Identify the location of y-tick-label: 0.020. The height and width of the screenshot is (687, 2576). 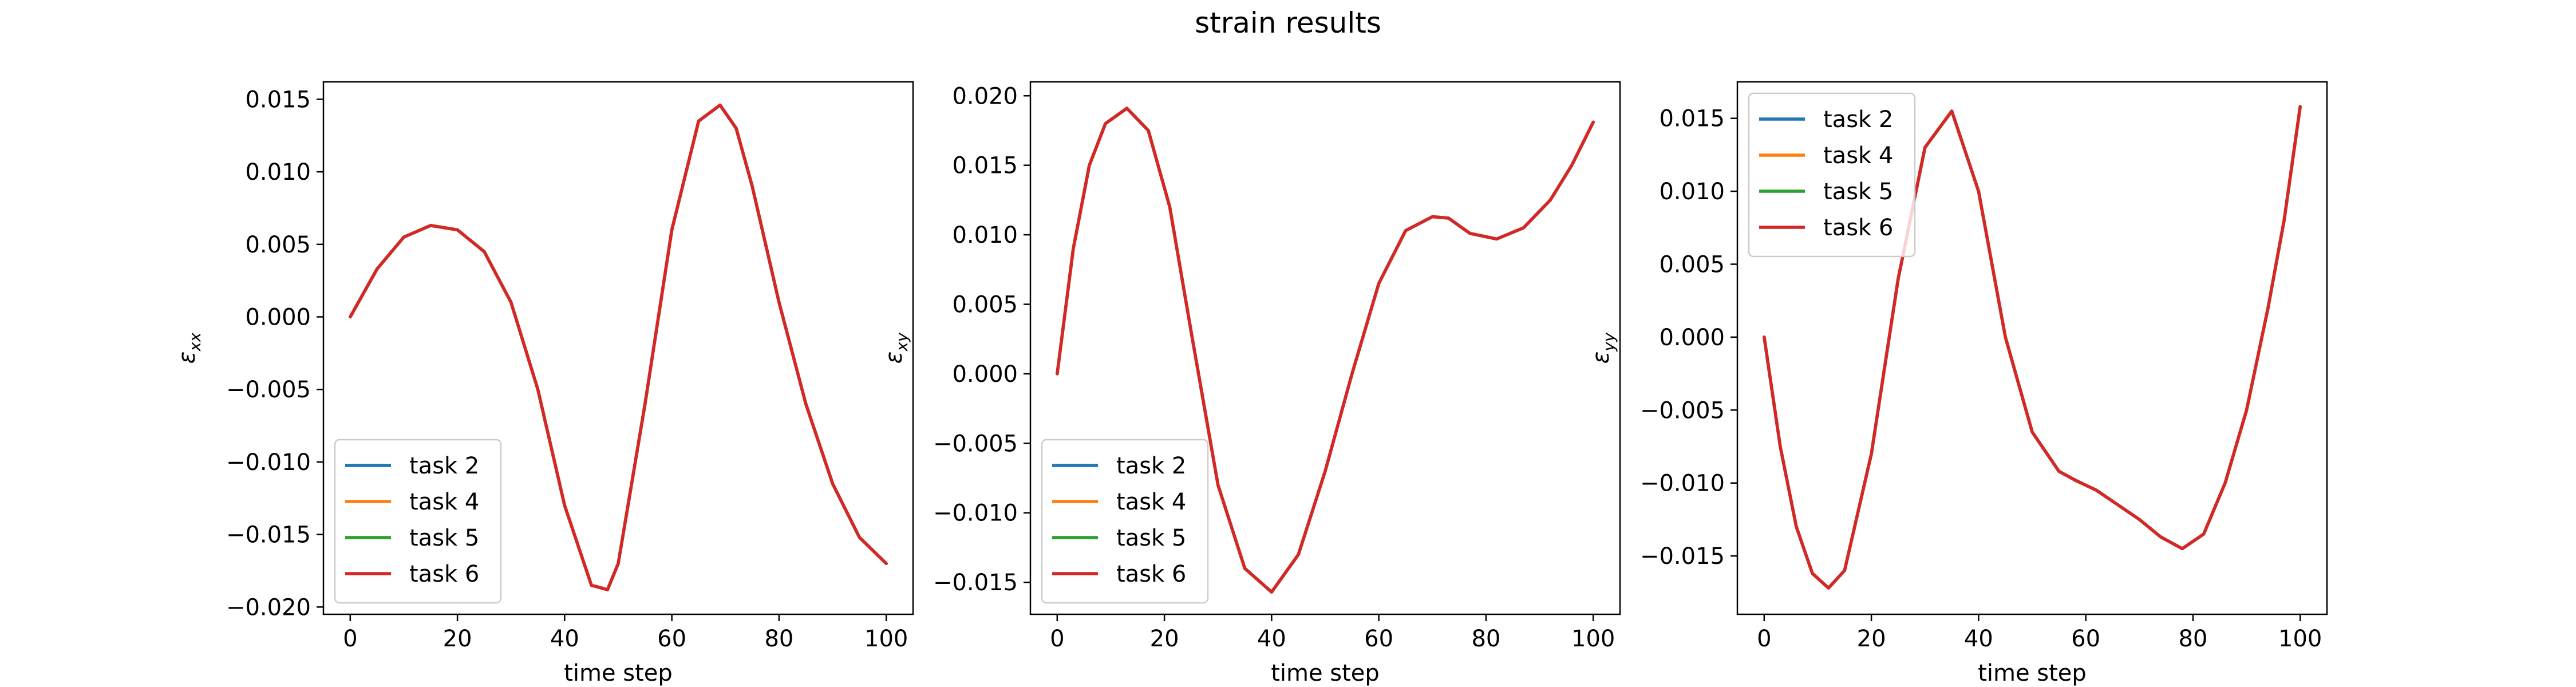
(985, 96).